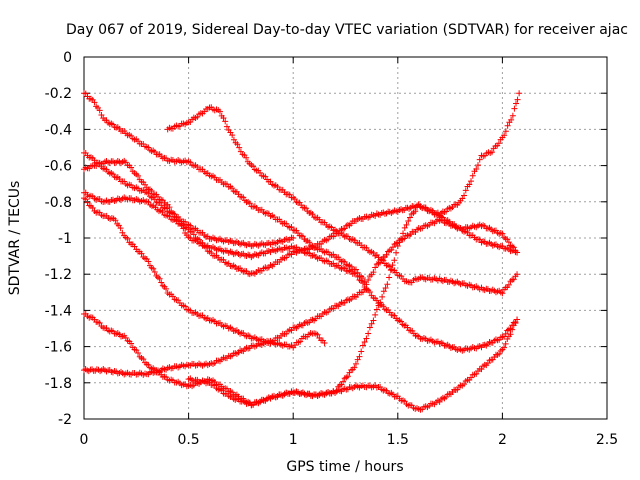 The height and width of the screenshot is (480, 640). What do you see at coordinates (58, 384) in the screenshot?
I see `y-tick-label: -1.8` at bounding box center [58, 384].